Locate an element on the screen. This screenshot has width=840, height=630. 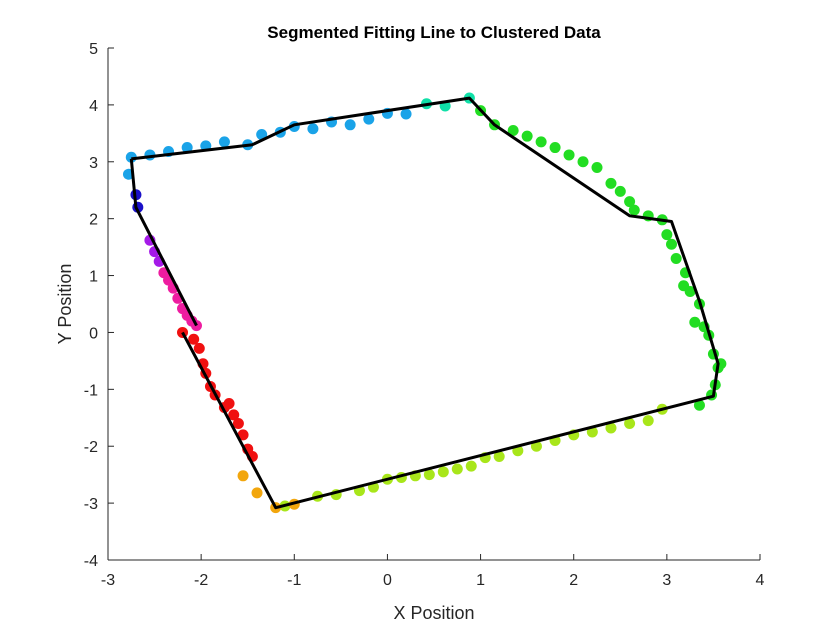
y-tick-label: 2 is located at coordinates (93, 220).